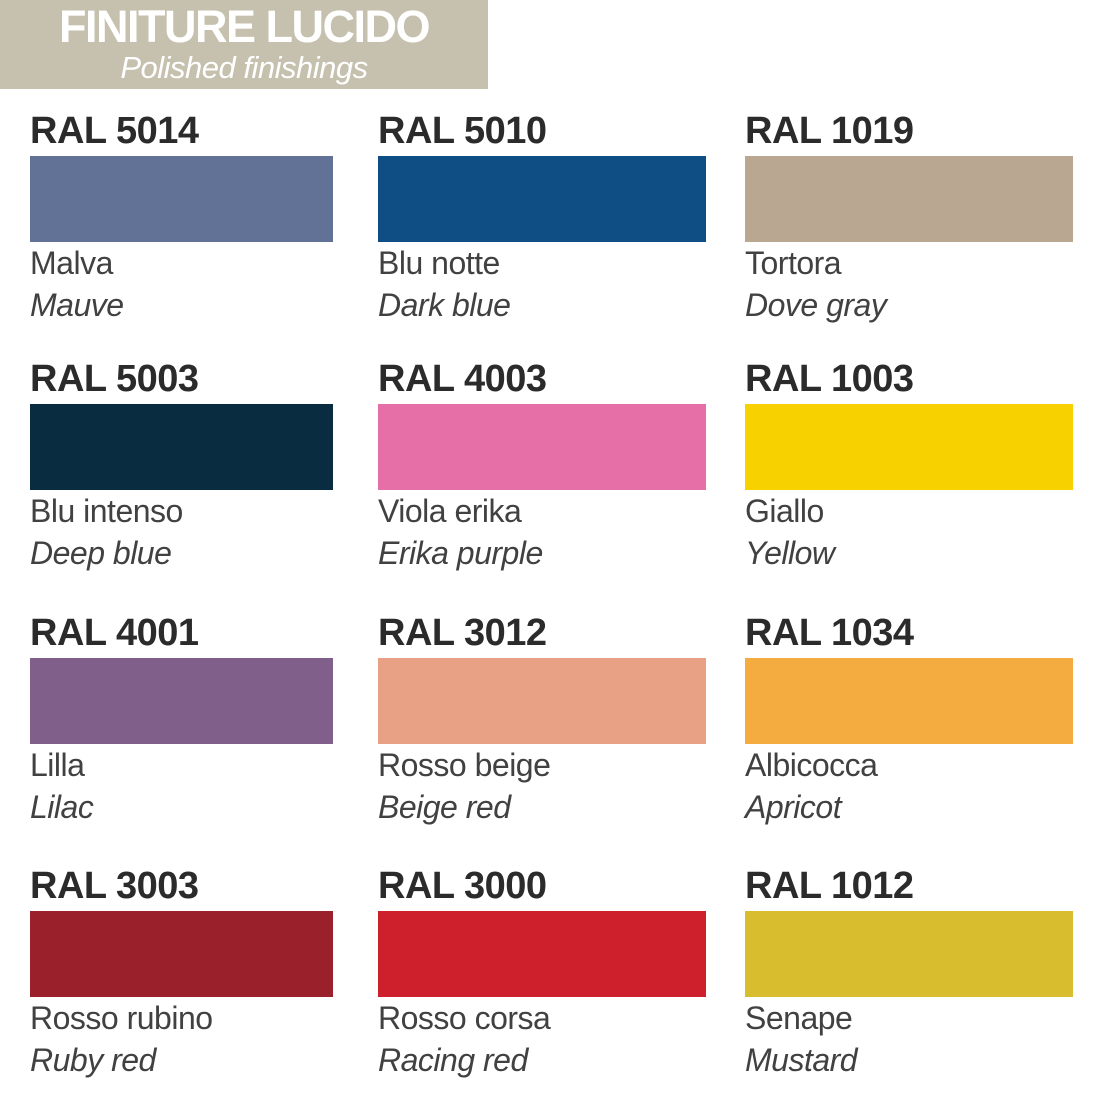  I want to click on color-name-italian: Lilla, so click(57, 765).